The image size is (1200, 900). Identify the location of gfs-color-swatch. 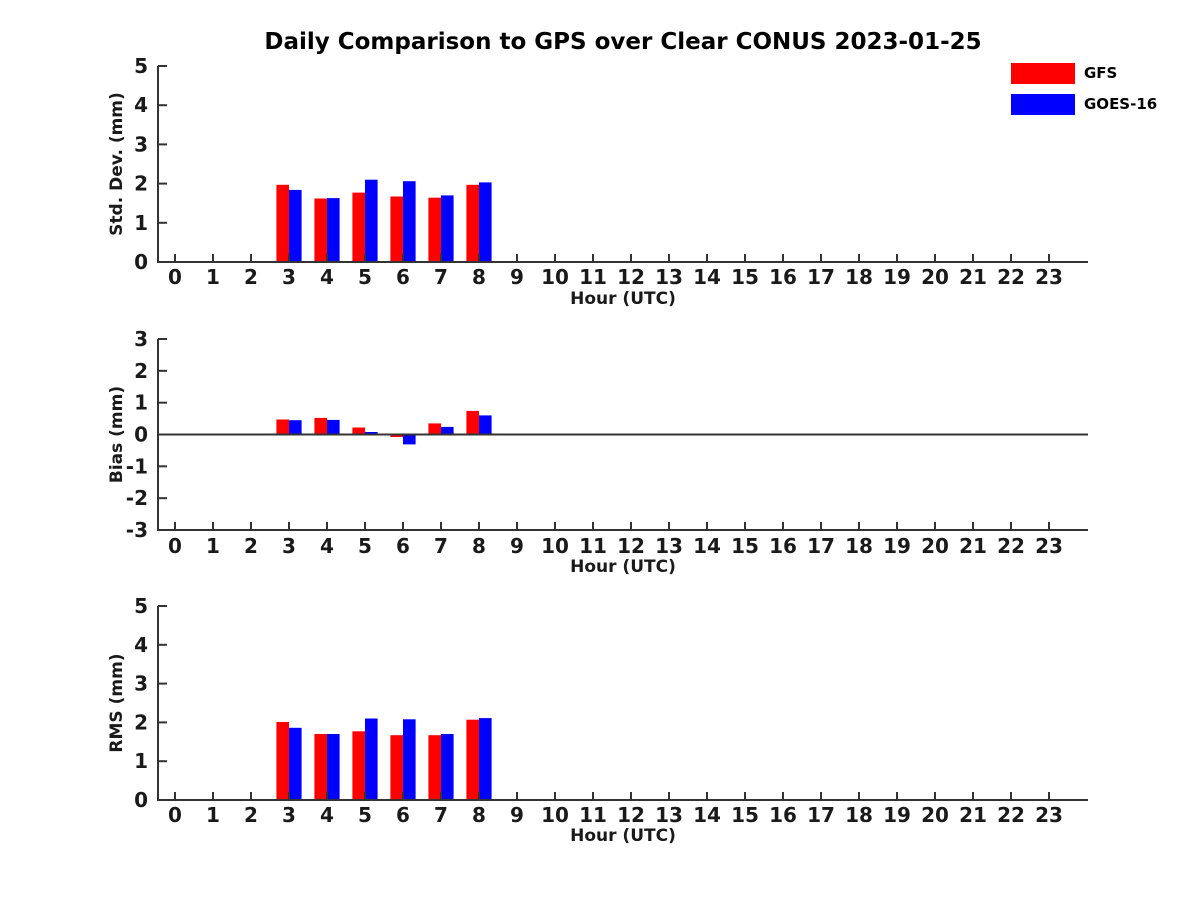
(1043, 73).